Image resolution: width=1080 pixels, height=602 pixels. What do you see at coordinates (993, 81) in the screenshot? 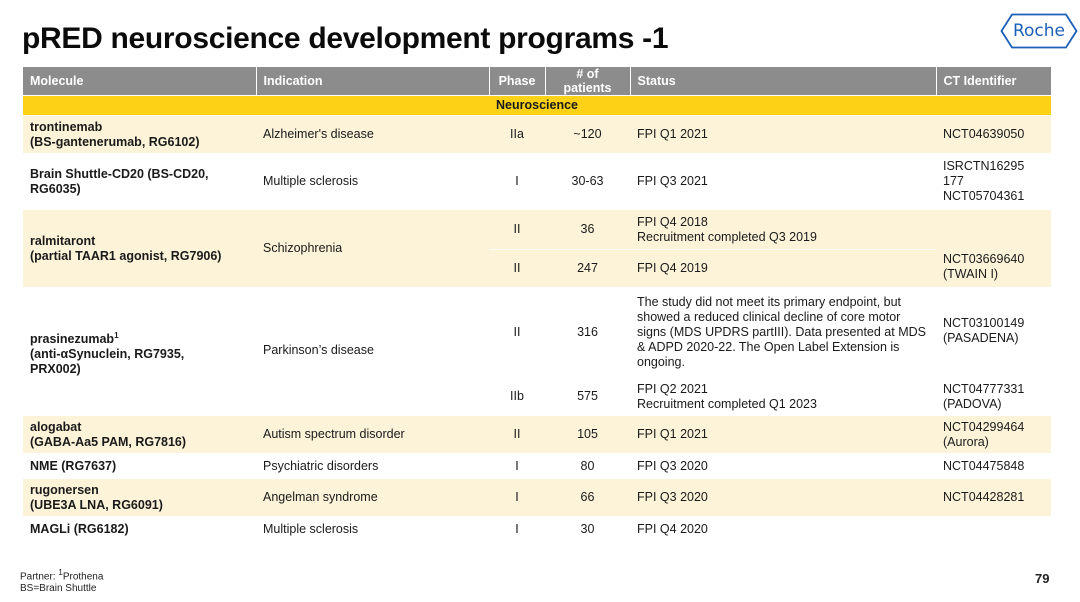
I see `header-ct-identifier: CT Identifier` at bounding box center [993, 81].